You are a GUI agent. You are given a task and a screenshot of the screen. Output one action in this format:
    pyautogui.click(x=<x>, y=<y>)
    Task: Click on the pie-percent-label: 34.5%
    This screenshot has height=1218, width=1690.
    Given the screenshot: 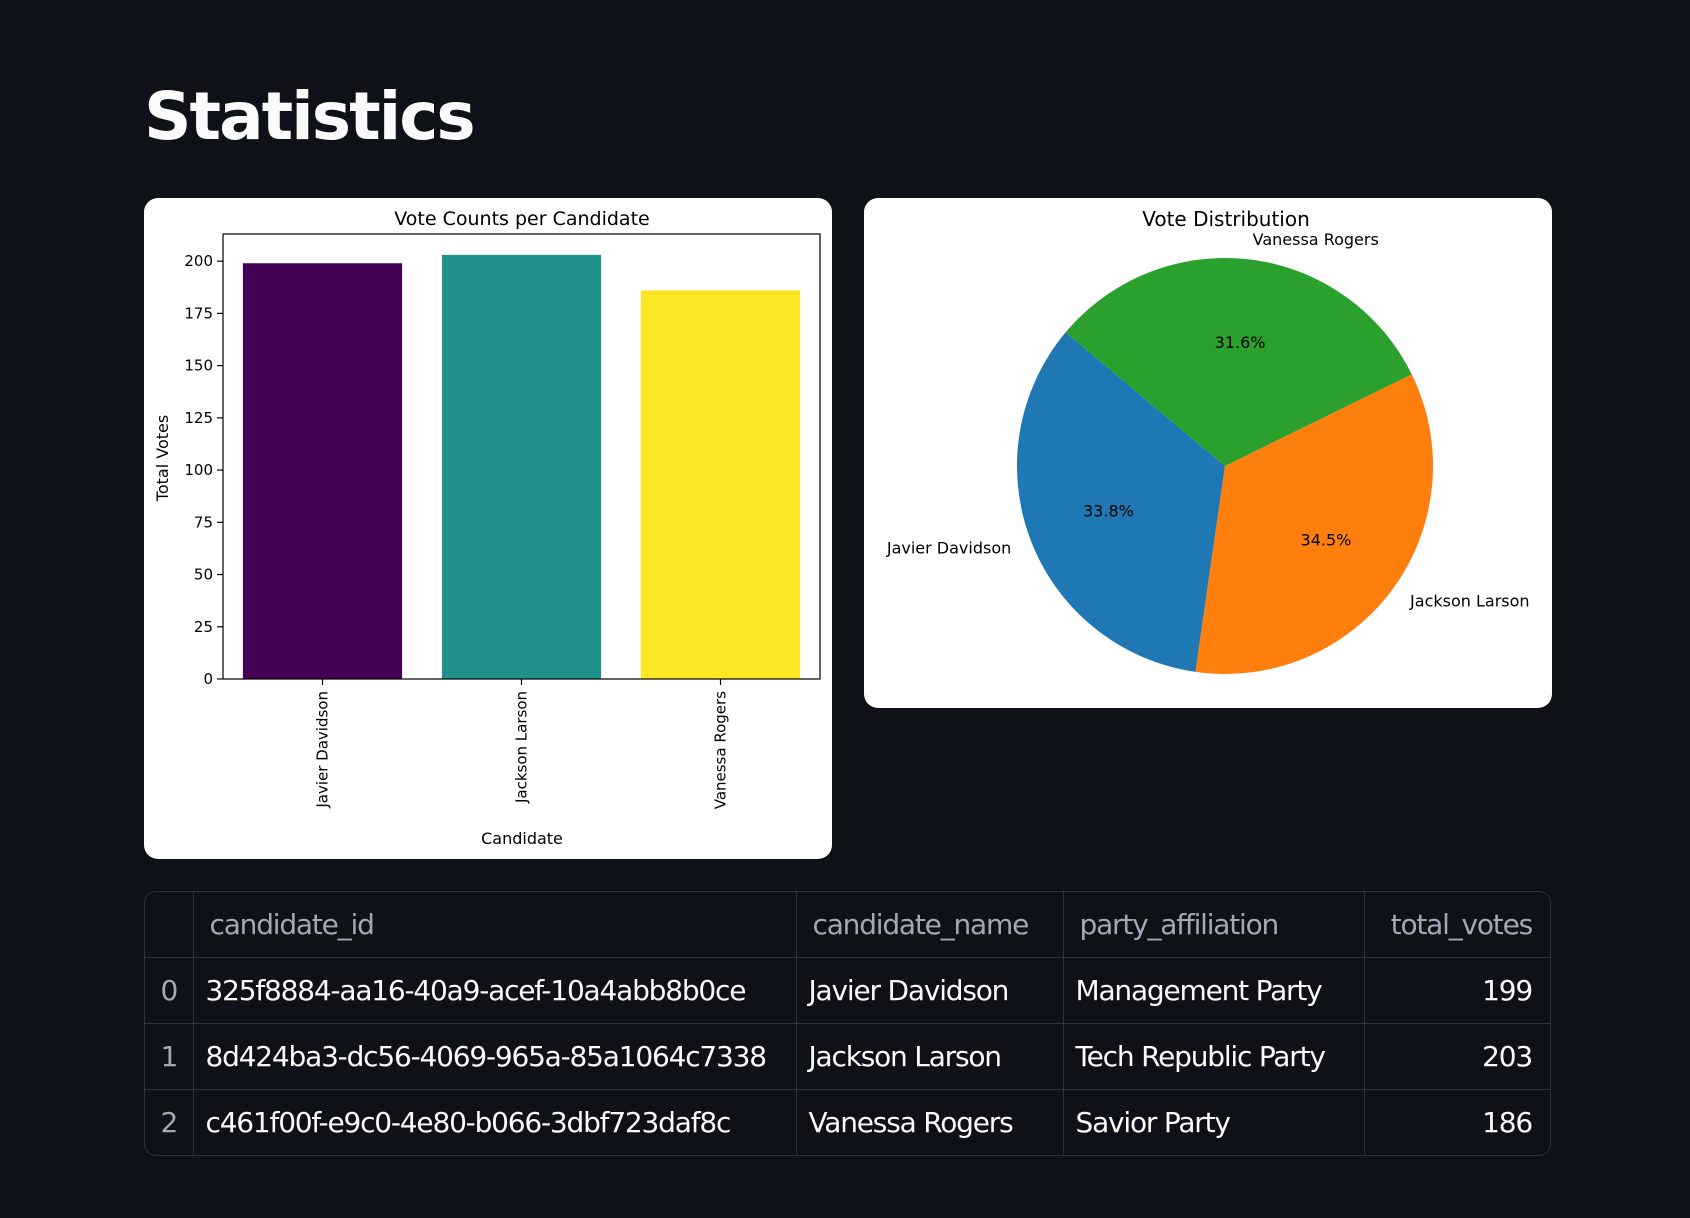 What is the action you would take?
    pyautogui.click(x=1326, y=539)
    